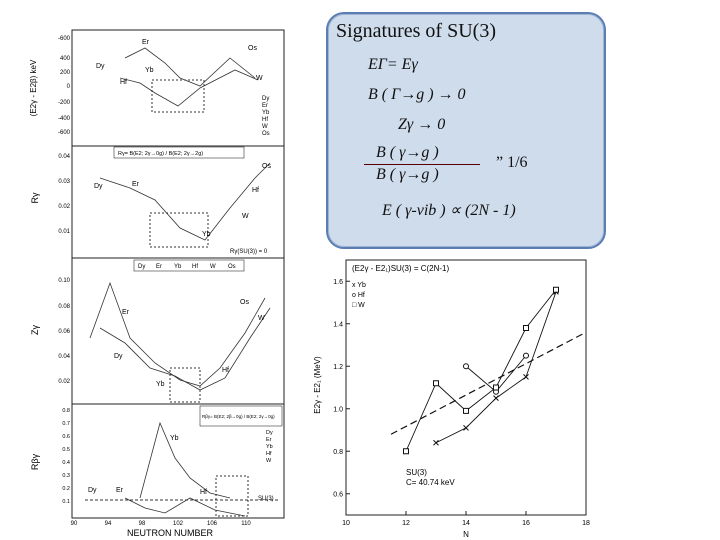 The image size is (720, 540). Describe the element at coordinates (159, 267) in the screenshot. I see `panel3-legend: Er` at that location.